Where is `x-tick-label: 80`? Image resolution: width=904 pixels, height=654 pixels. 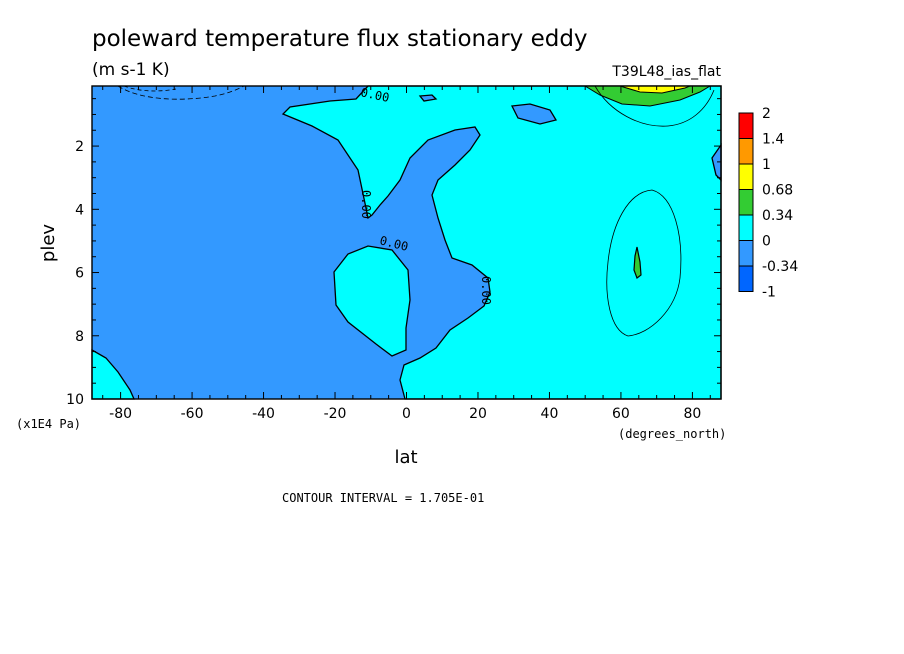 x-tick-label: 80 is located at coordinates (692, 414).